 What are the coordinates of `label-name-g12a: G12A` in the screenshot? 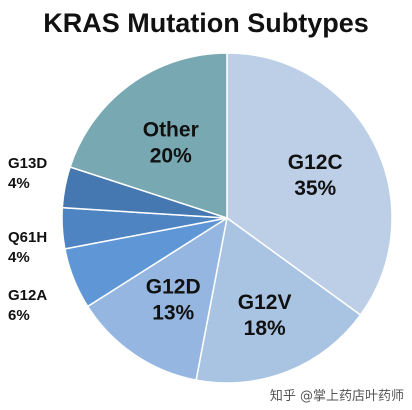 It's located at (27, 295).